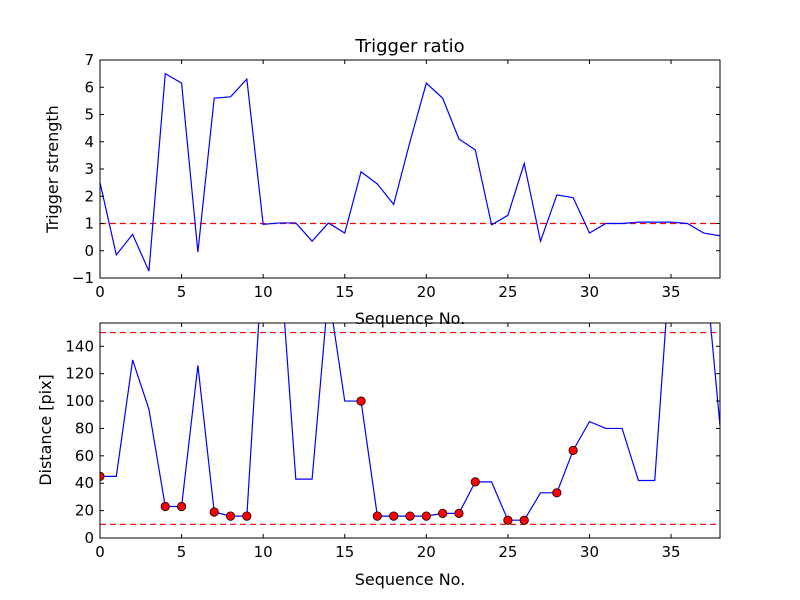 The image size is (800, 600). Describe the element at coordinates (84, 483) in the screenshot. I see `y-tick-label: 40` at that location.